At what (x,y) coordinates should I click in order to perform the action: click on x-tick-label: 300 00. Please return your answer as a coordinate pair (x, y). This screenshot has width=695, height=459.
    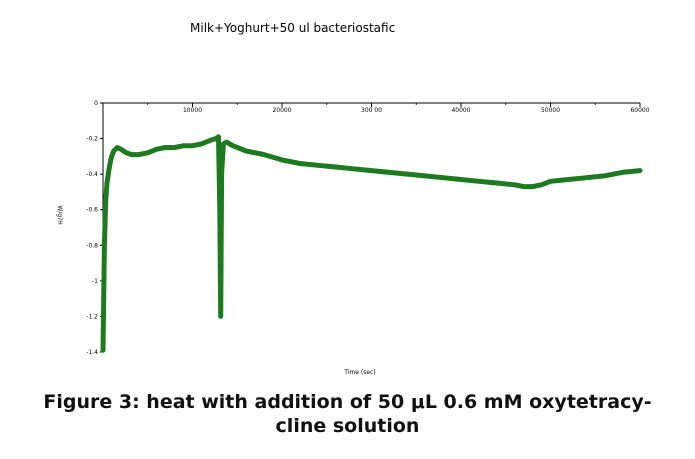
    Looking at the image, I should click on (371, 110).